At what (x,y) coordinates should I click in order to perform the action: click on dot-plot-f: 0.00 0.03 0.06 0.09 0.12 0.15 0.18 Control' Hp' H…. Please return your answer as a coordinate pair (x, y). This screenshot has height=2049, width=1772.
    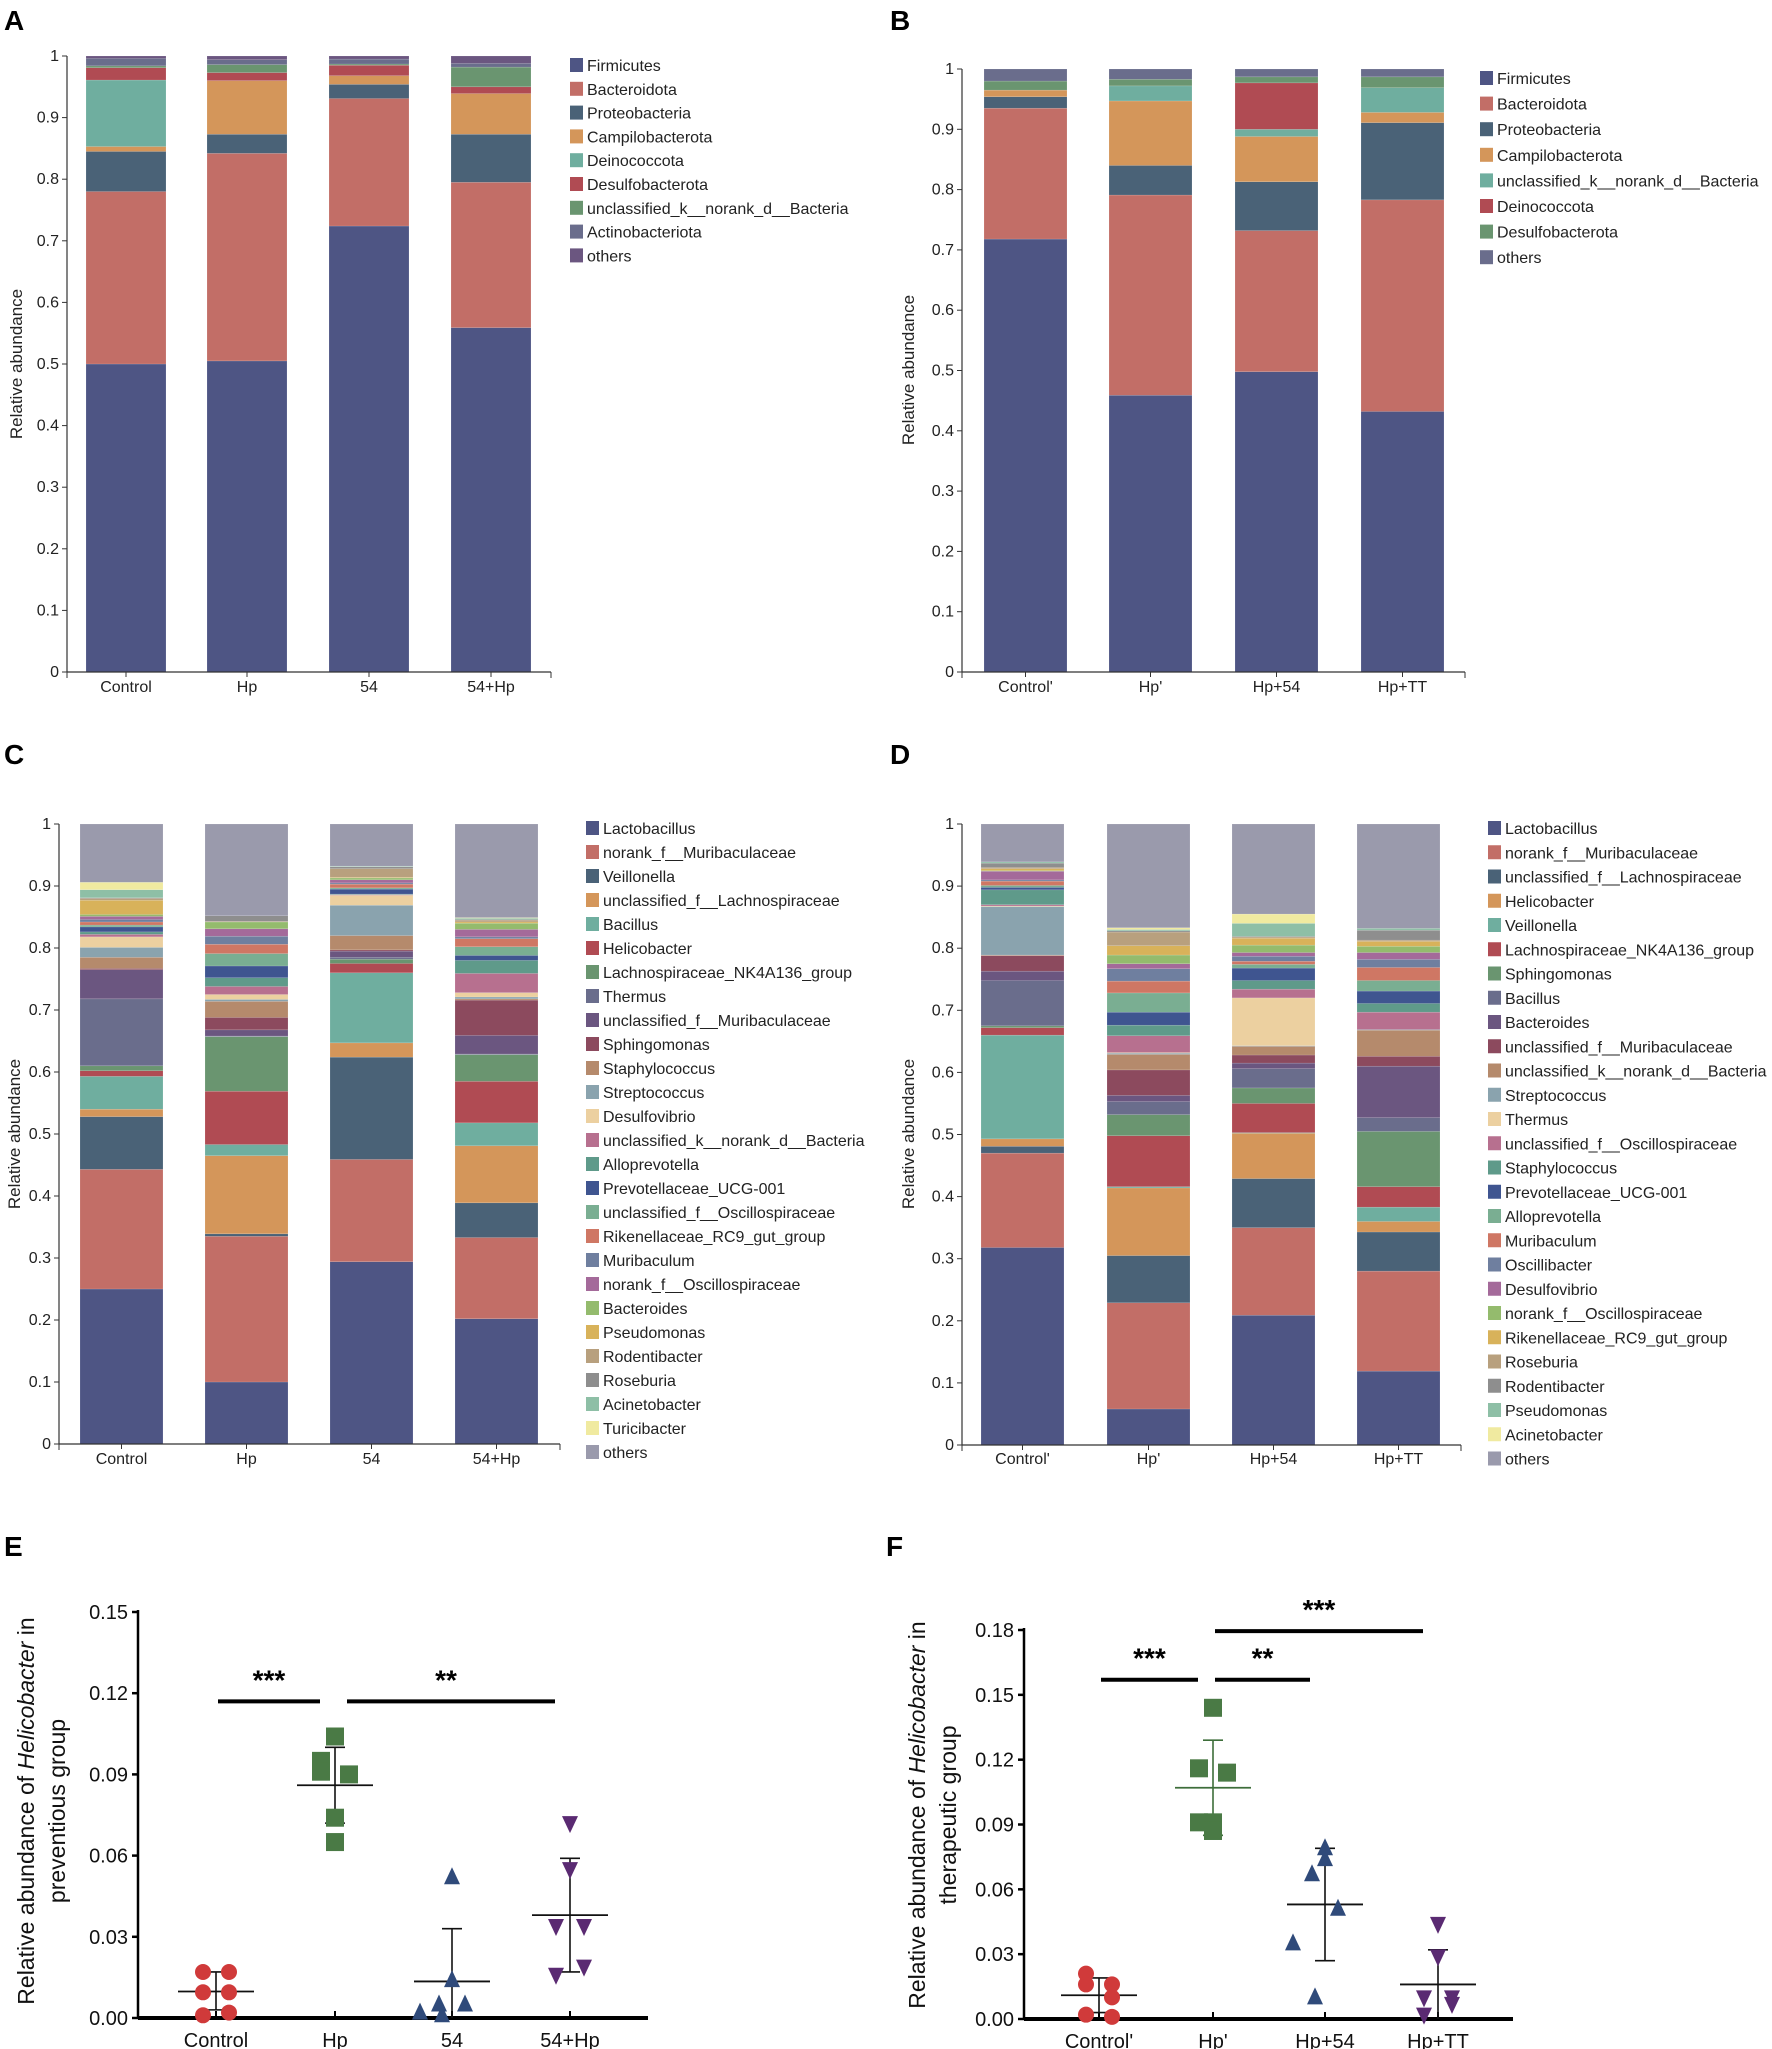
    Looking at the image, I should click on (1208, 1821).